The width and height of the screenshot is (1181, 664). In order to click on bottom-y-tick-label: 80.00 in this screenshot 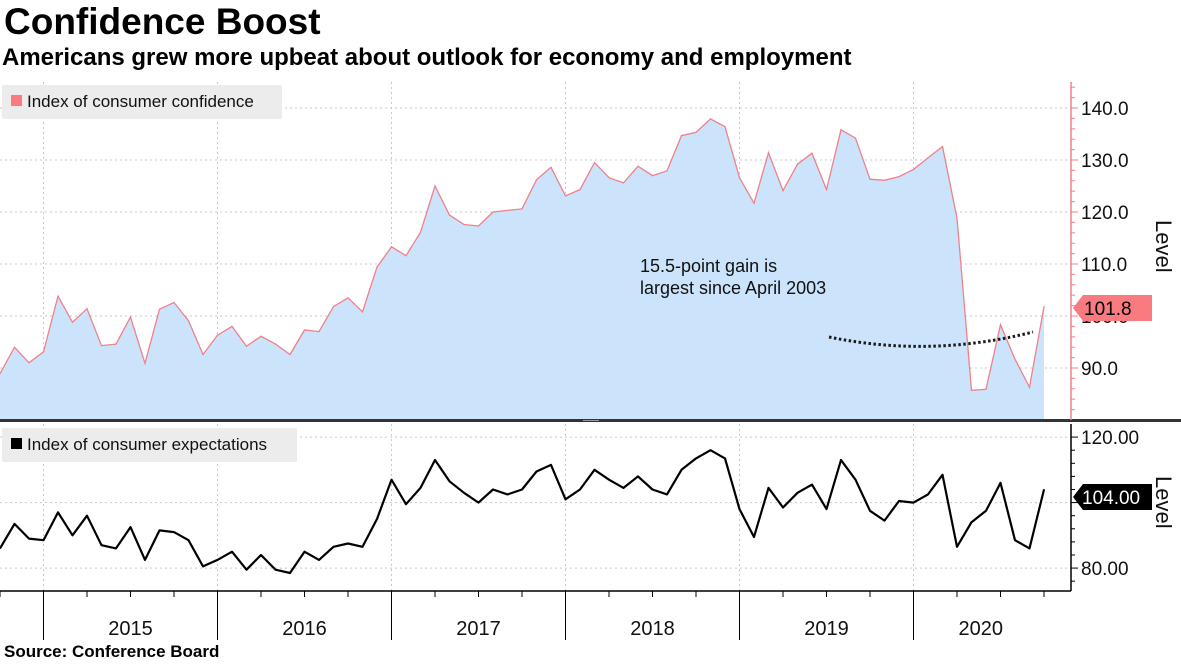, I will do `click(1105, 569)`.